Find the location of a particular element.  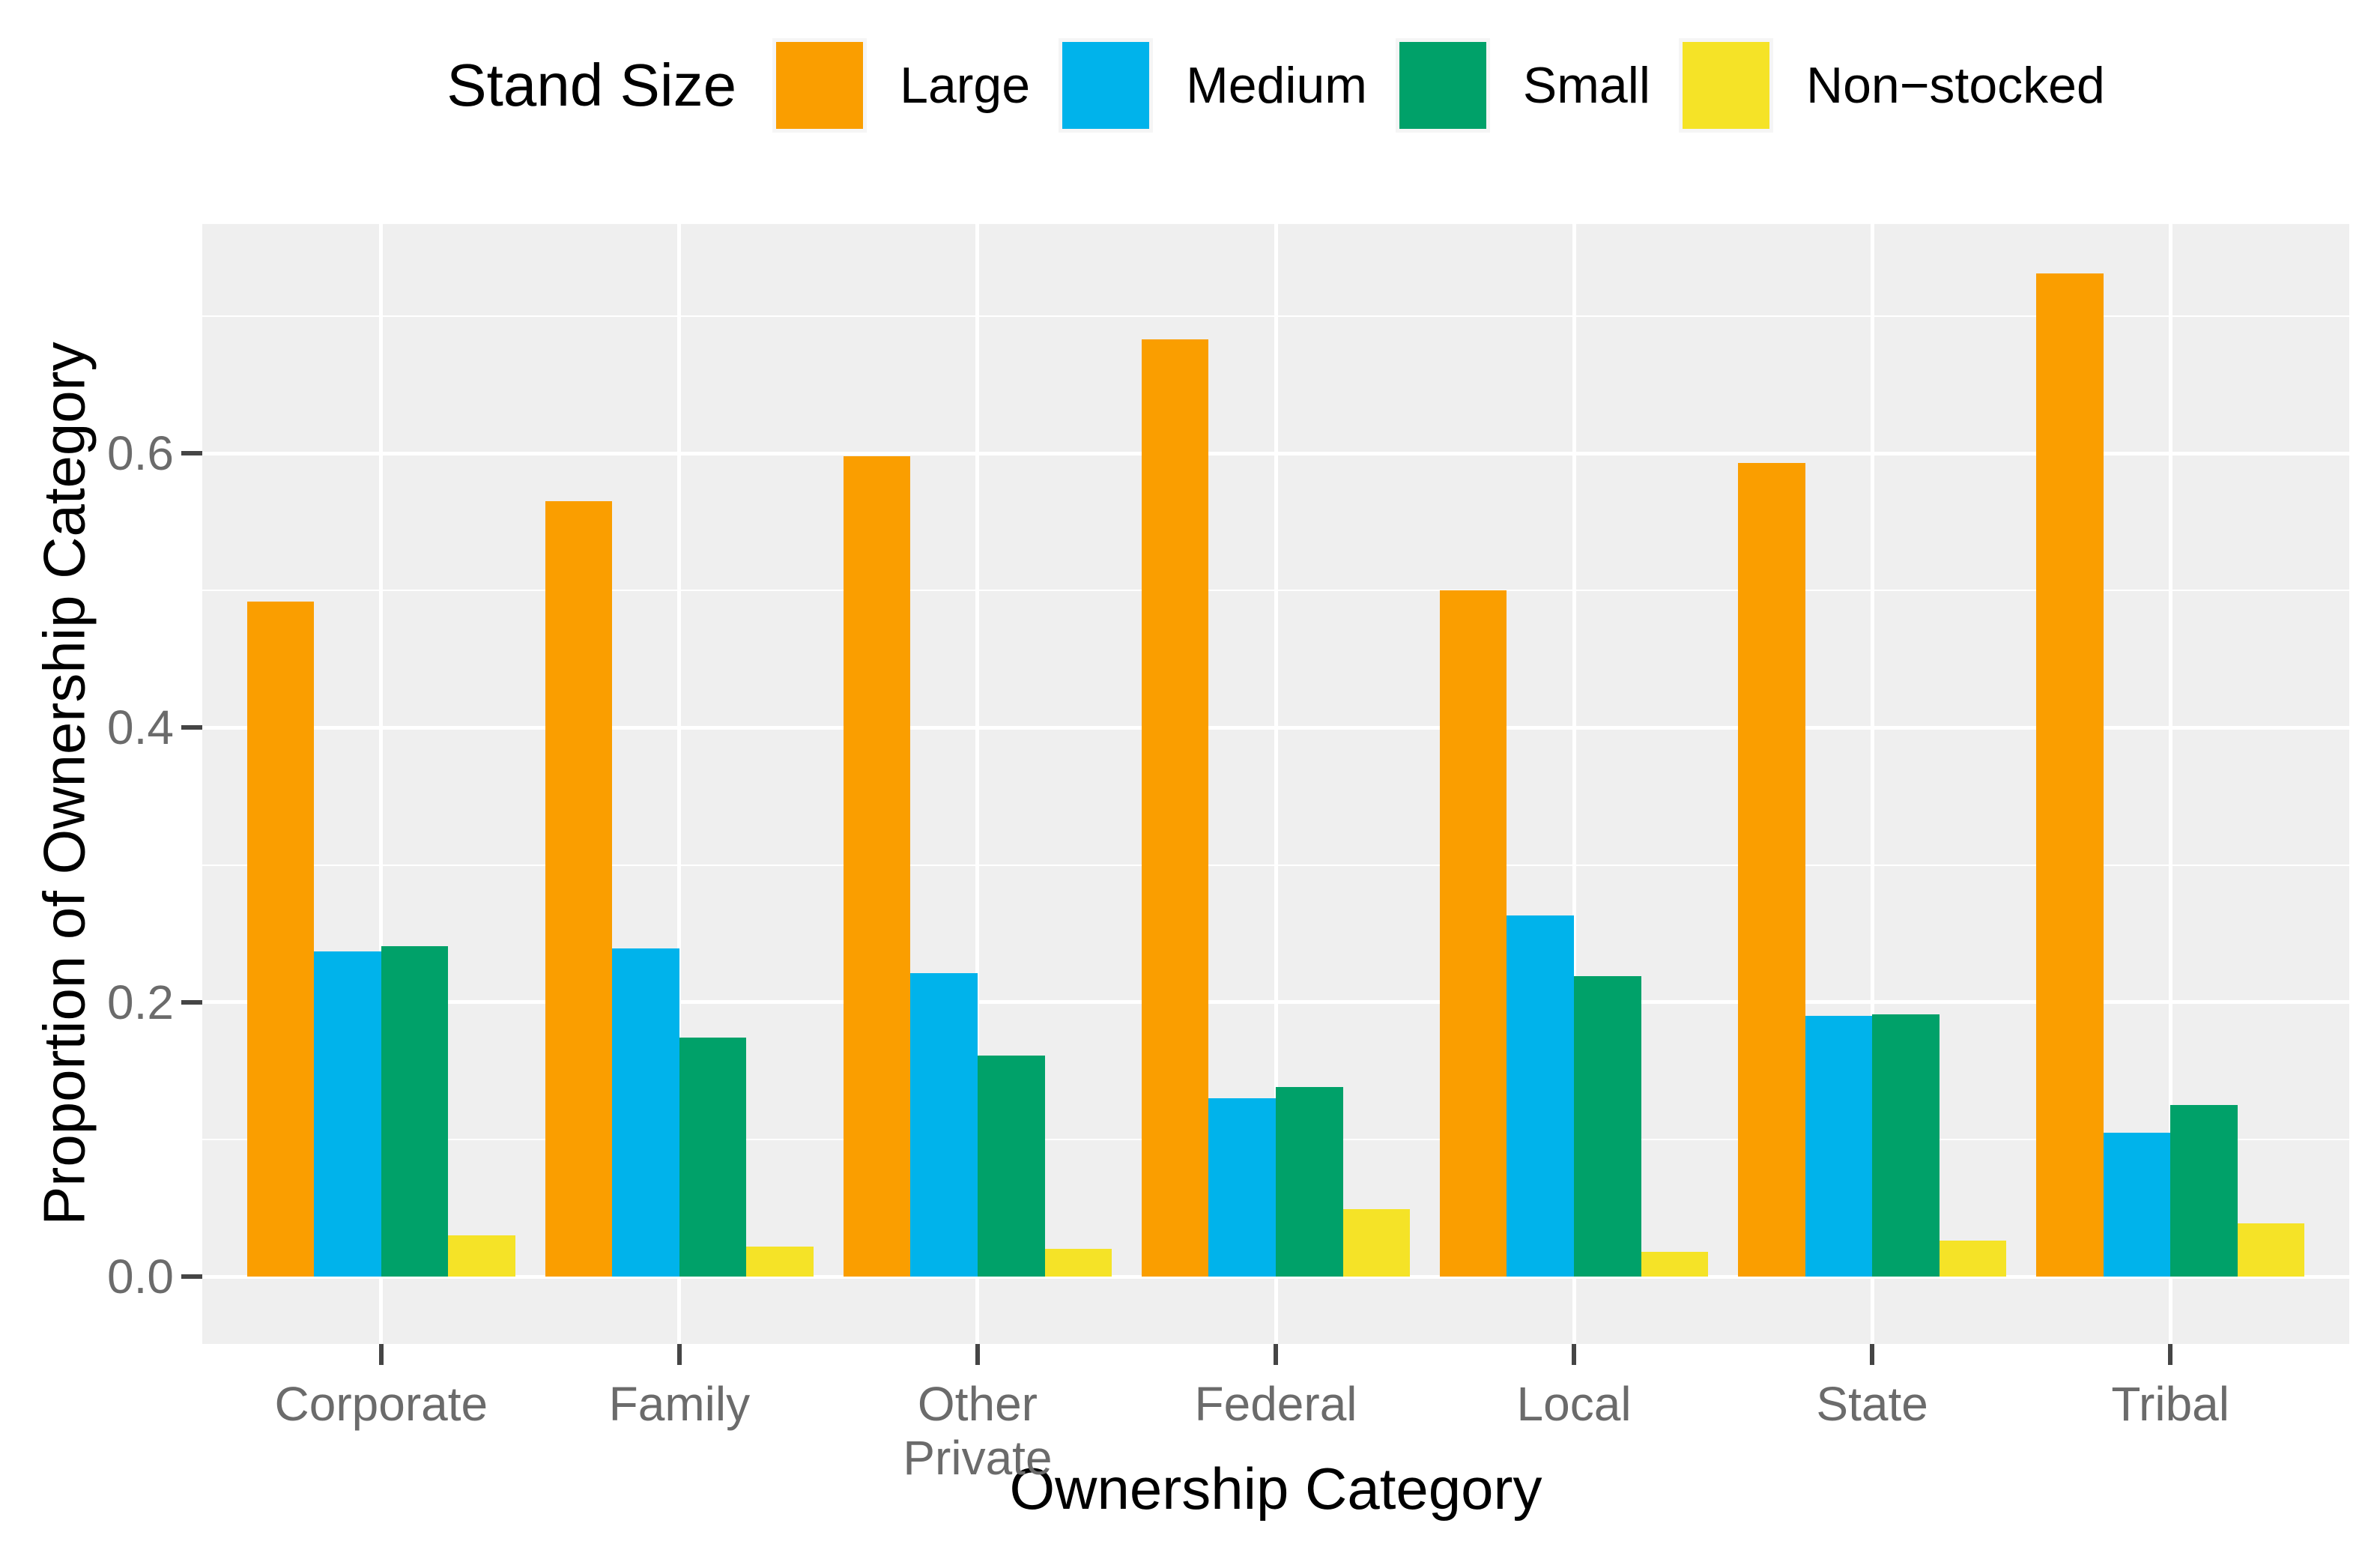

bar-large-tribal is located at coordinates (2070, 775).